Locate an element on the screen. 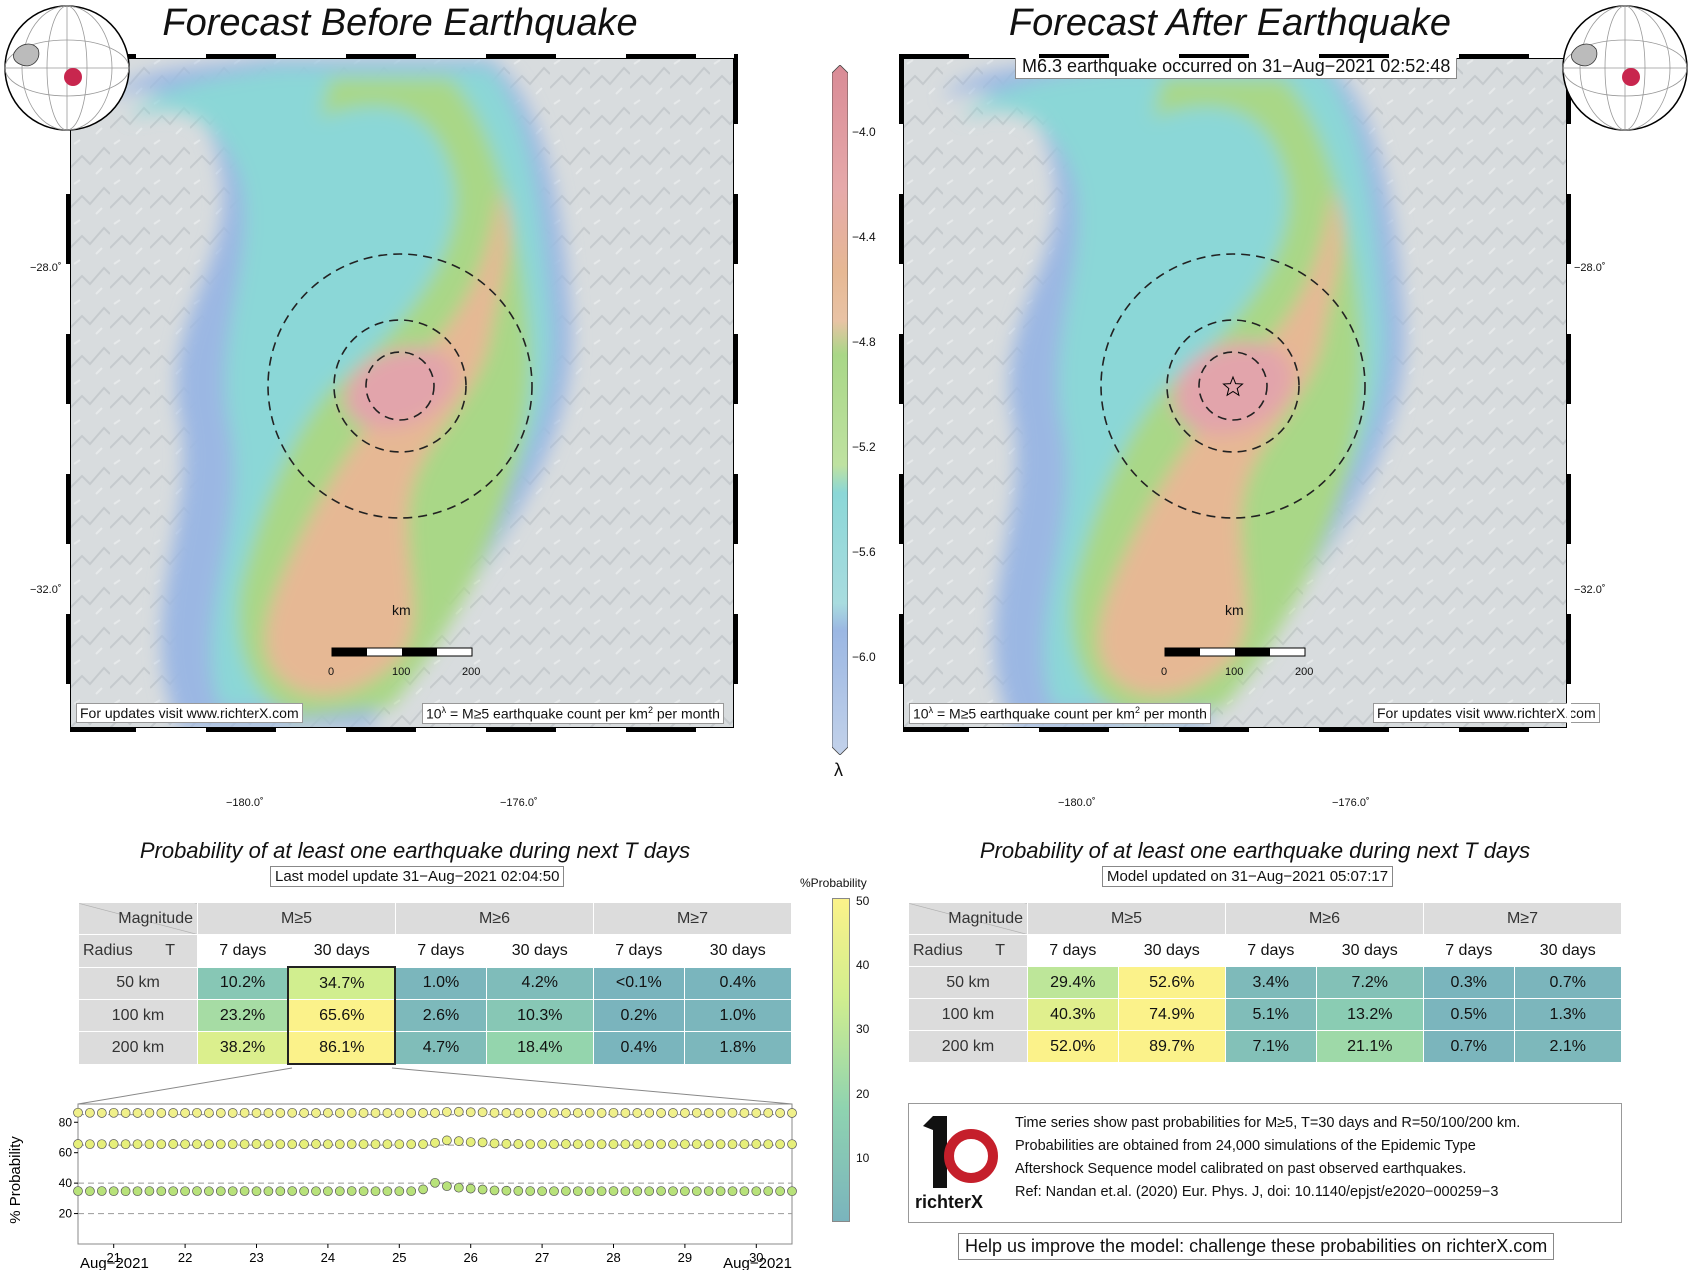  x-tick-label: 26 is located at coordinates (470, 1257).